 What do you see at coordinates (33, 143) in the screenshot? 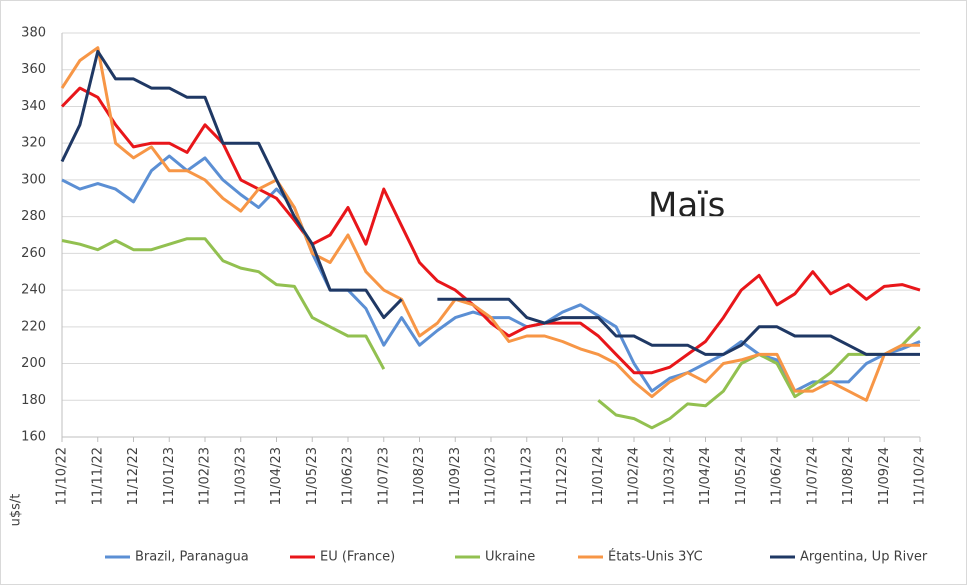
I see `y-tick-label: 320` at bounding box center [33, 143].